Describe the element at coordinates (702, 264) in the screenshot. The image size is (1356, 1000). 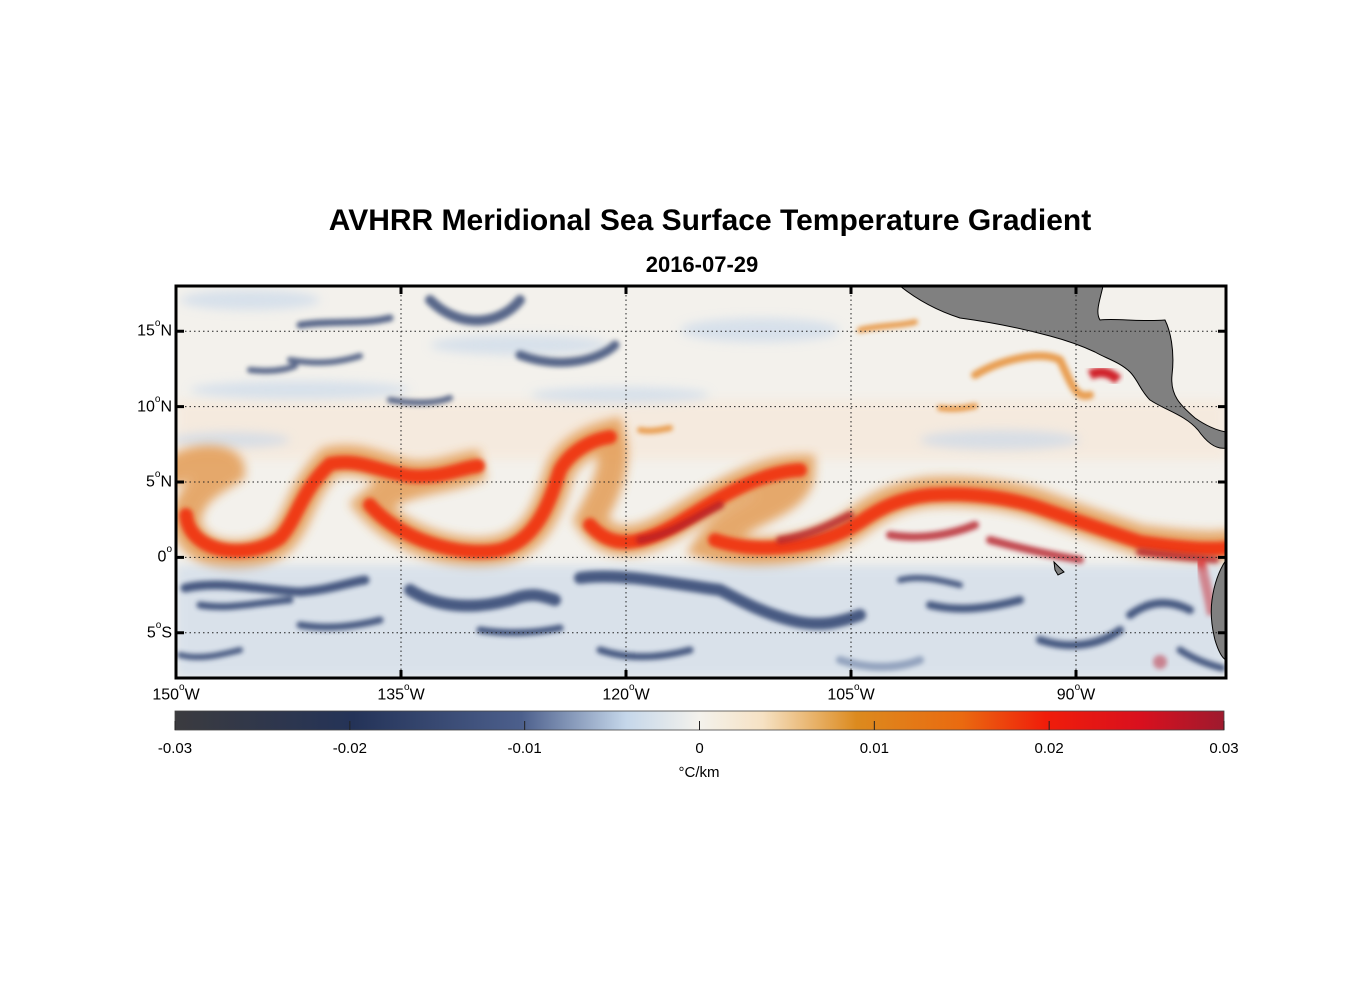
I see `map-subtitle: 2016-07-29` at that location.